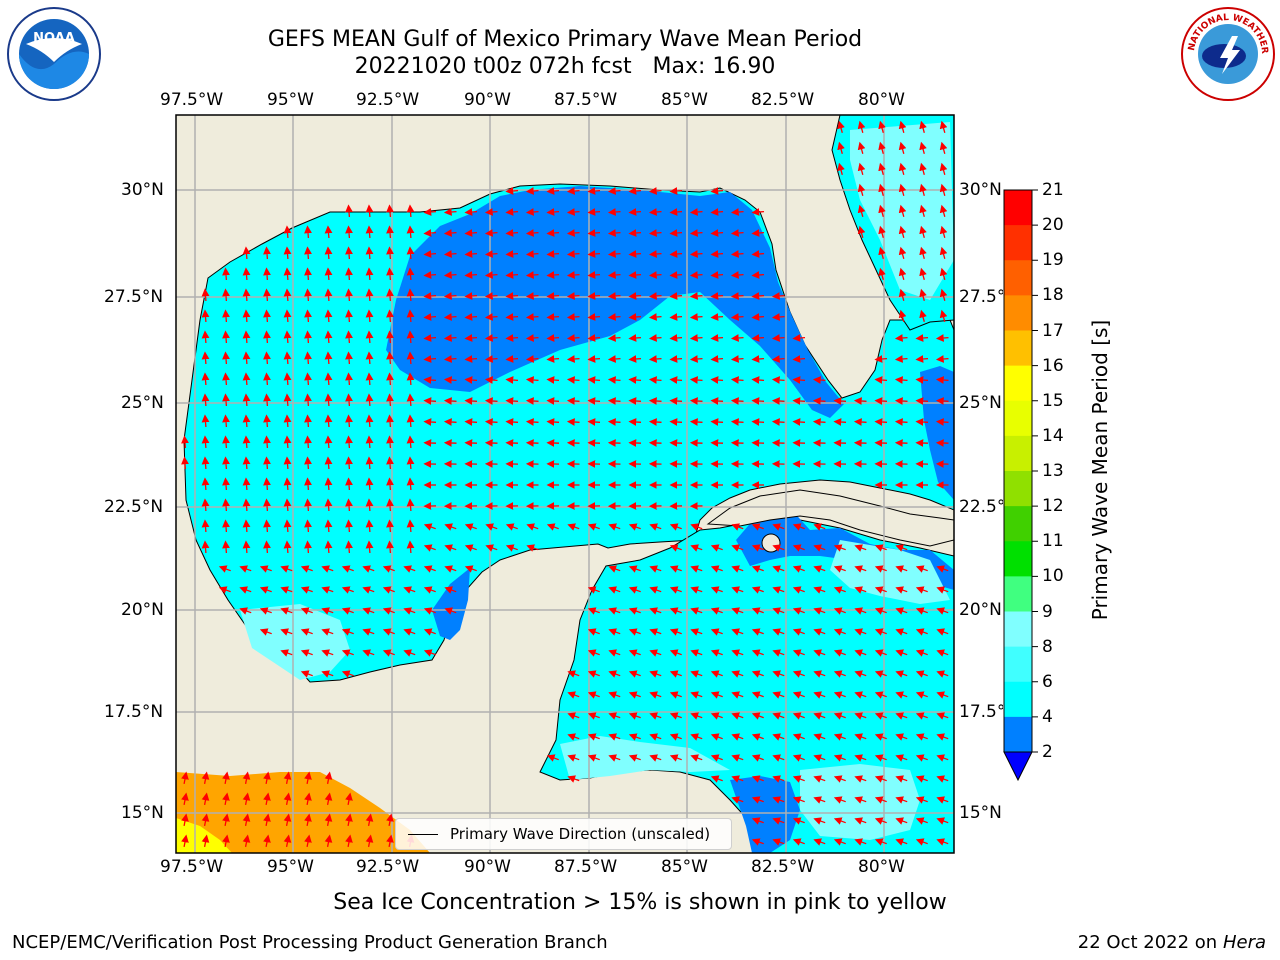 The image size is (1280, 960). What do you see at coordinates (937, 433) in the screenshot?
I see `bahamas-low-period` at bounding box center [937, 433].